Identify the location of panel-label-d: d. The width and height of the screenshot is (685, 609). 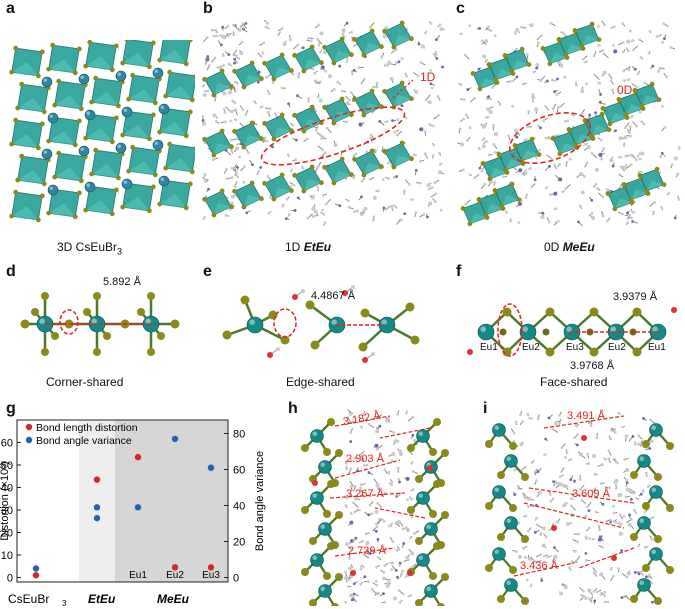
(11, 271).